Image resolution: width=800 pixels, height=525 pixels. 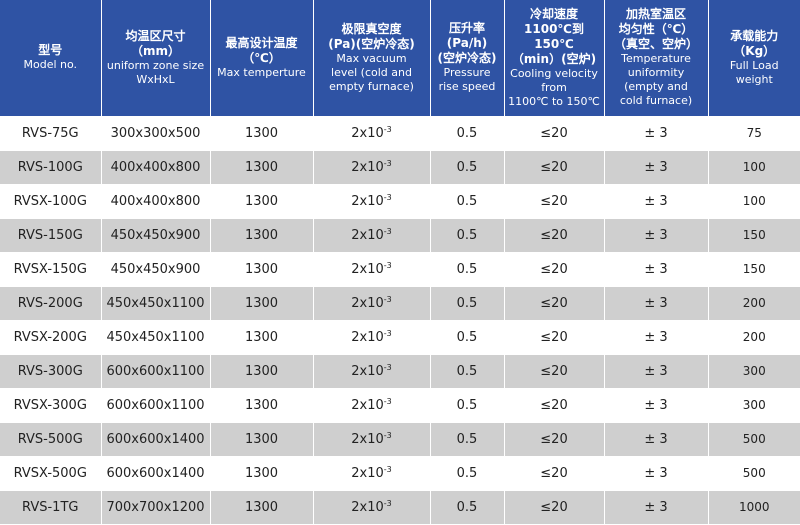 I want to click on header-uniformity-zh: 加热室温区, so click(x=655, y=14).